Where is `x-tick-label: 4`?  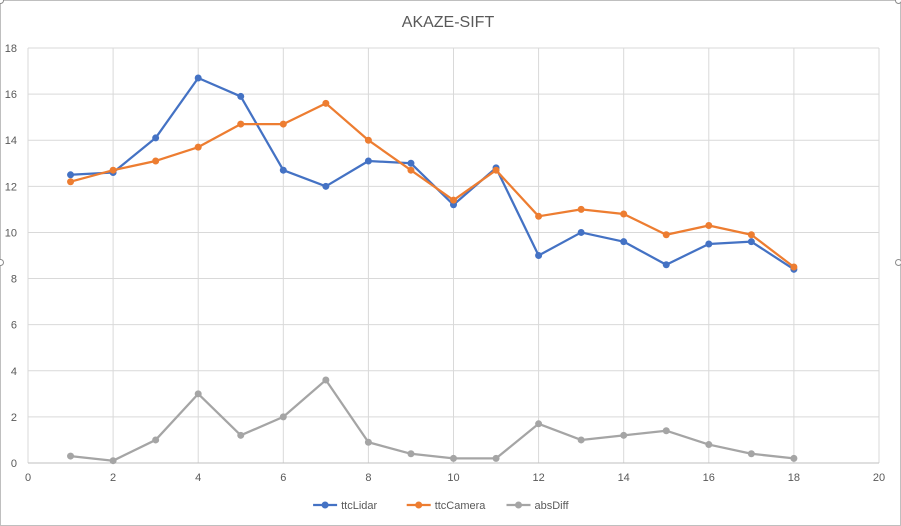
x-tick-label: 4 is located at coordinates (198, 478).